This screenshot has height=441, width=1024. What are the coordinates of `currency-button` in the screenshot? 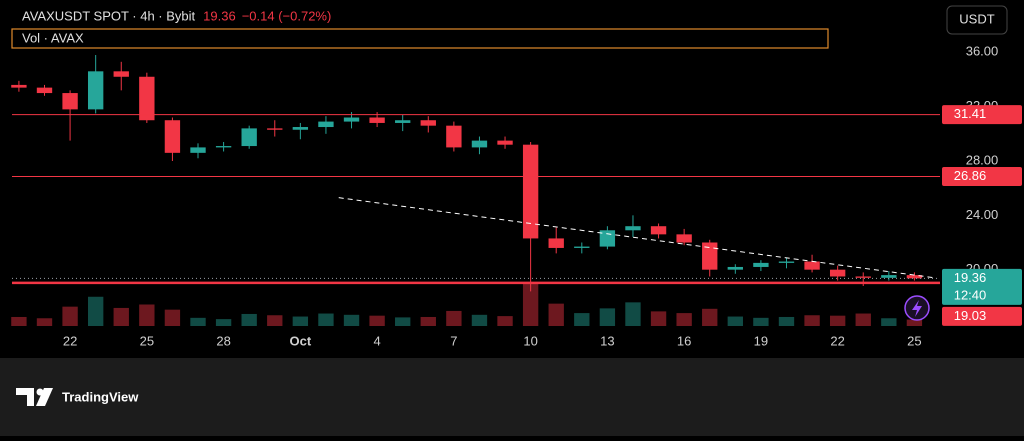 It's located at (977, 20).